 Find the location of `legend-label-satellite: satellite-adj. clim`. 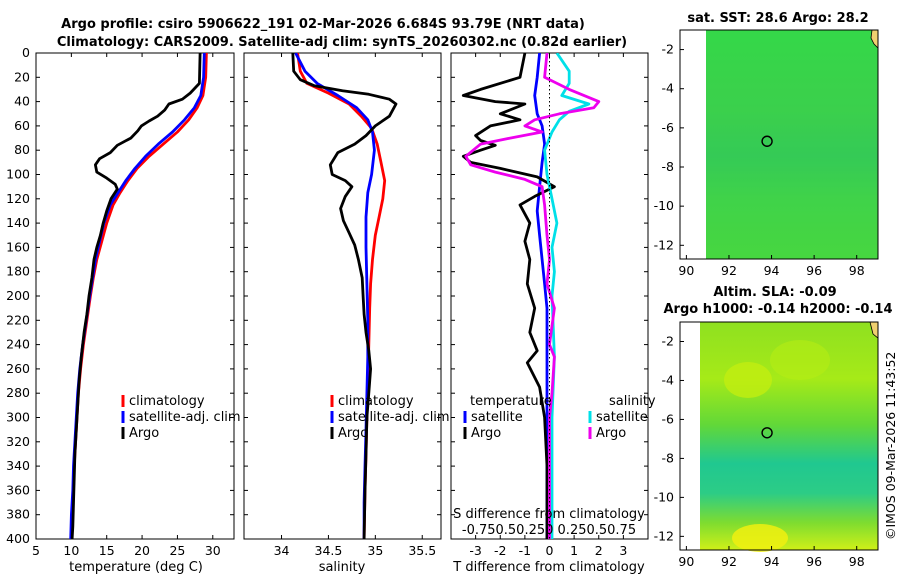

legend-label-satellite: satellite-adj. clim is located at coordinates (394, 417).